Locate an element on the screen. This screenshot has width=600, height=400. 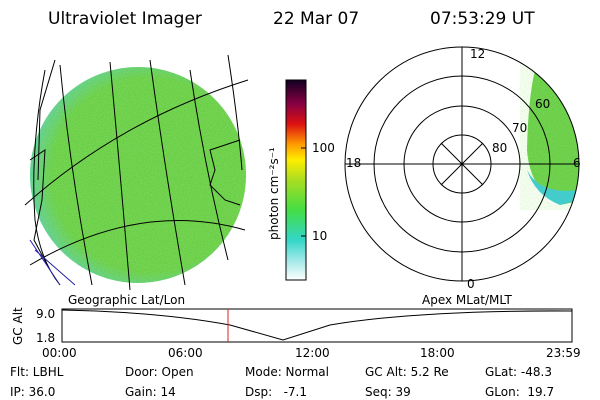
status-field: GLon: 19.7 is located at coordinates (519, 392).